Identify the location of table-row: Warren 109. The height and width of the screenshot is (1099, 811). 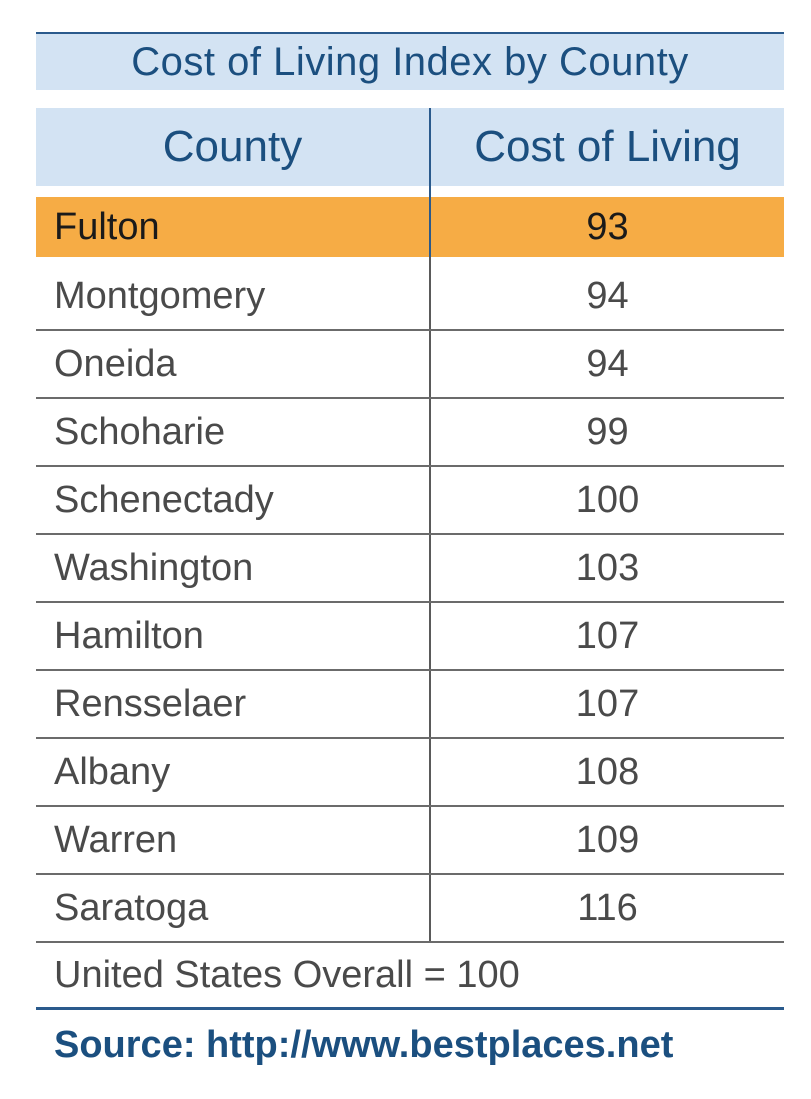
(410, 841).